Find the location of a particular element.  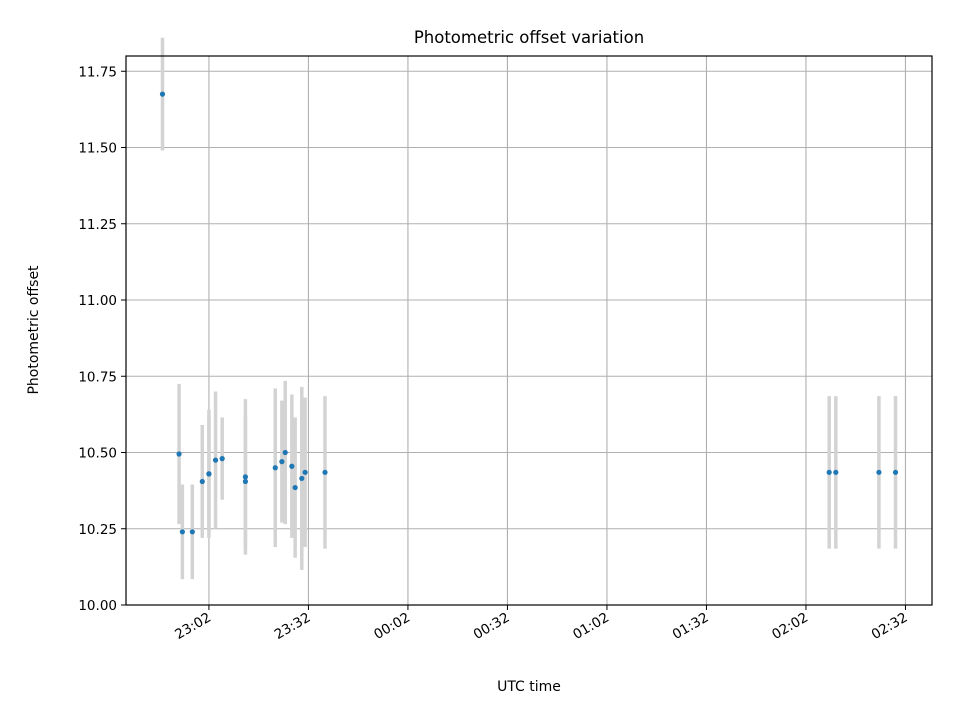

y-axis-ticks: 10.00 10.25 10.50 10.75 11.00 11.25 11.50 11.75 is located at coordinates (102, 339).